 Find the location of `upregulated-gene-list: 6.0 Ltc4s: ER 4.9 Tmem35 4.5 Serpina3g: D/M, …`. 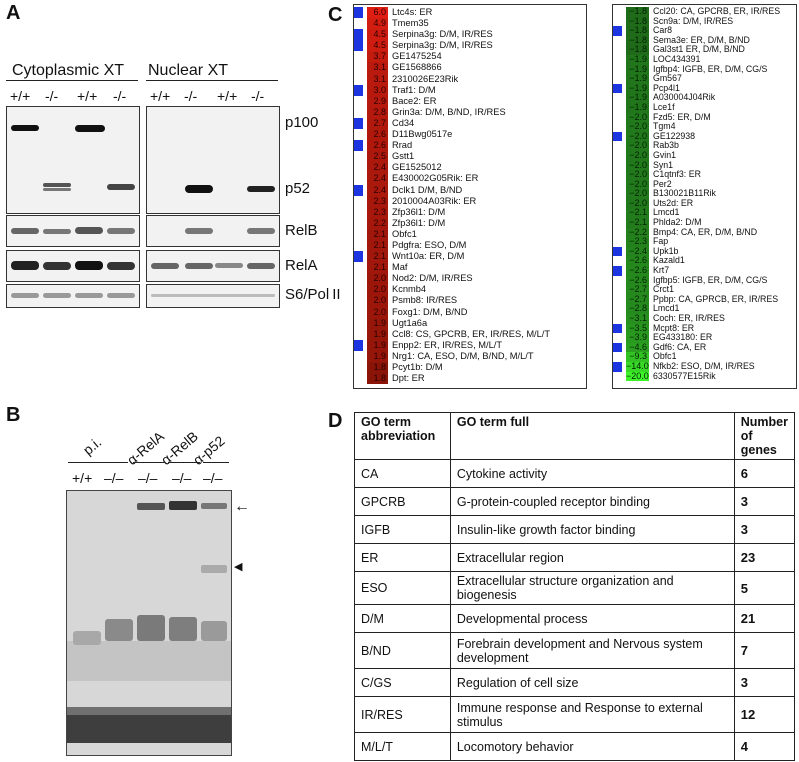

upregulated-gene-list: 6.0 Ltc4s: ER 4.9 Tmem35 4.5 Serpina3g: D/M, … is located at coordinates (470, 195).